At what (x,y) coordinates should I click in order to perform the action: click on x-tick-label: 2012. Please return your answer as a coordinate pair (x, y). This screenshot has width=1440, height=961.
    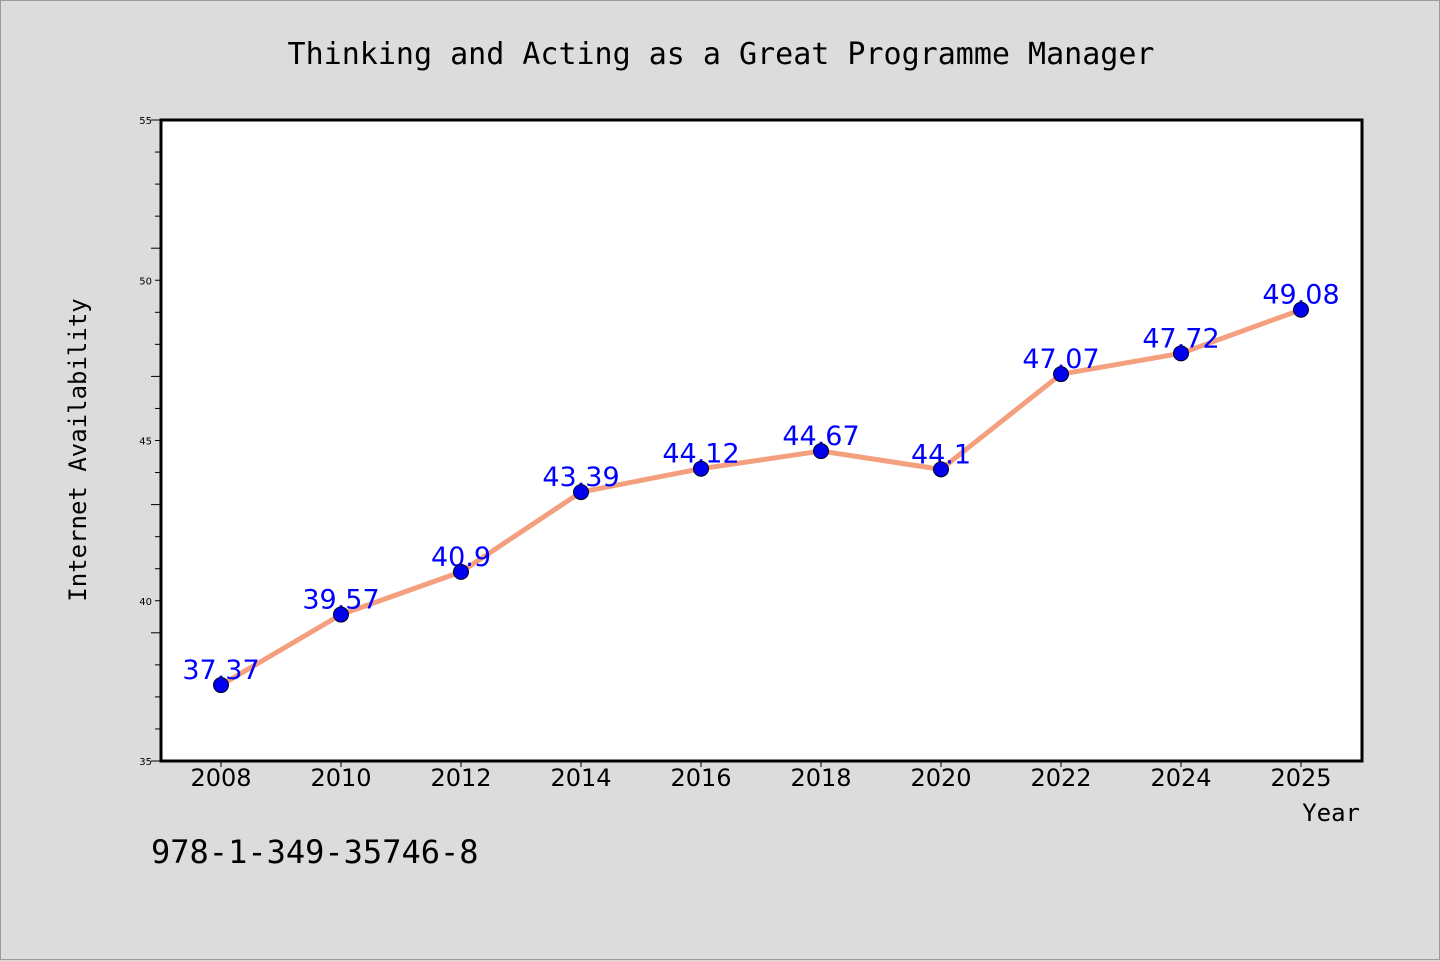
    Looking at the image, I should click on (460, 778).